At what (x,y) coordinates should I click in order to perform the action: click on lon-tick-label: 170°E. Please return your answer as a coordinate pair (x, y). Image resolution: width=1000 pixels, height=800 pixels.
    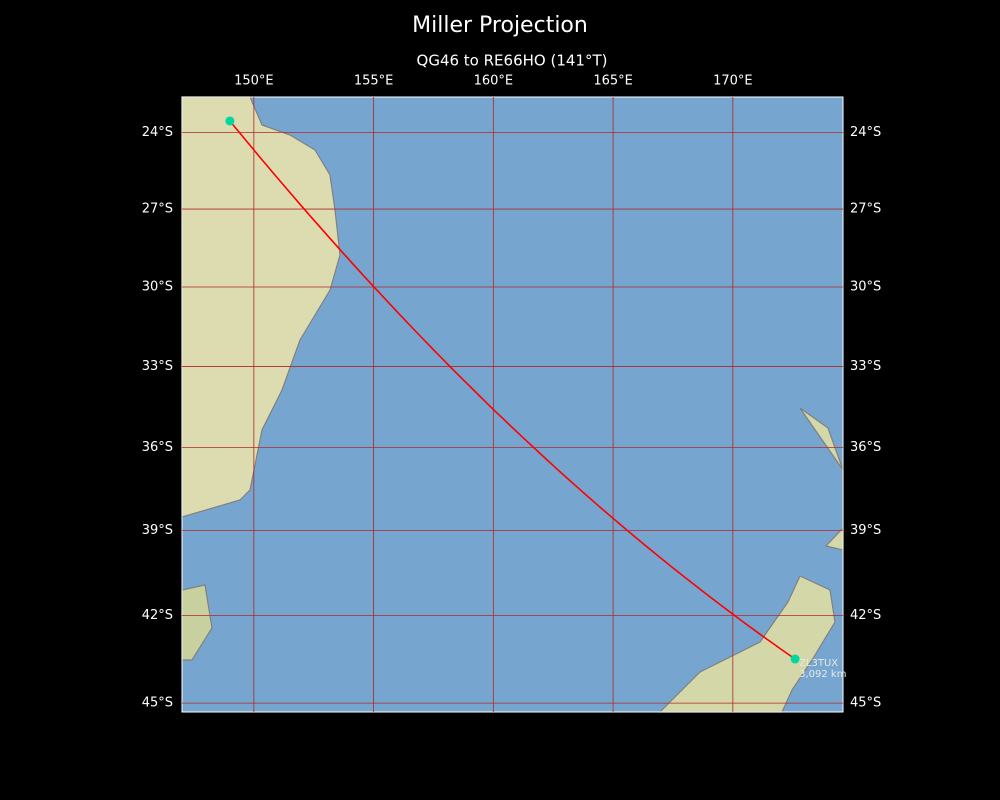
    Looking at the image, I should click on (733, 81).